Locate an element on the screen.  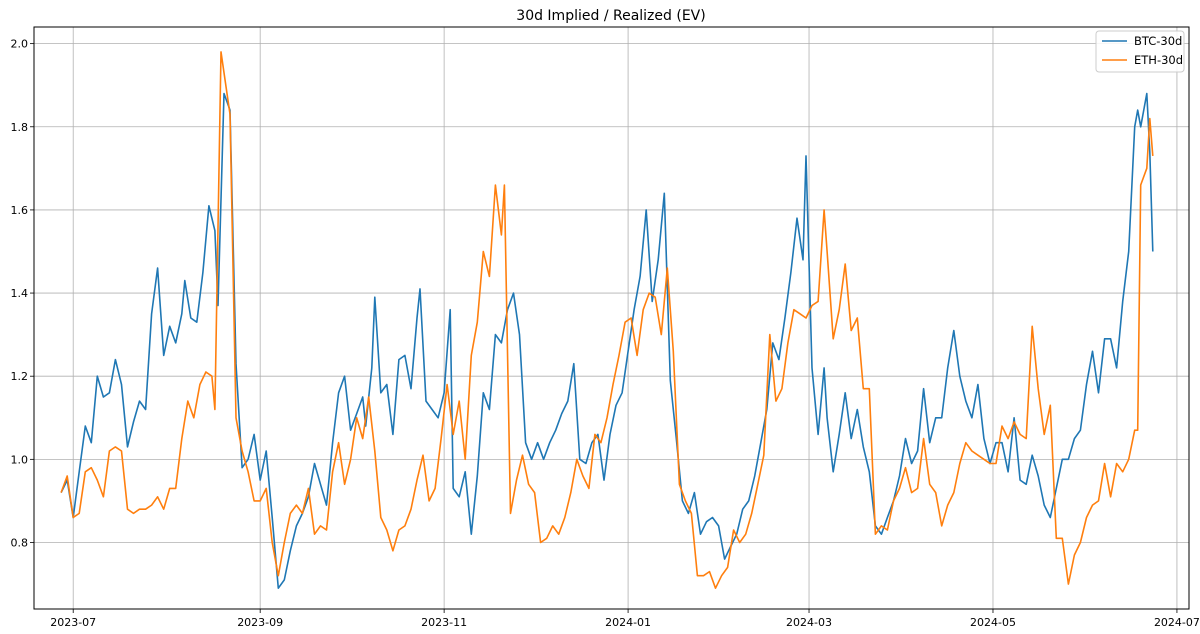
y-tick-label: 1.0 is located at coordinates (20, 459).